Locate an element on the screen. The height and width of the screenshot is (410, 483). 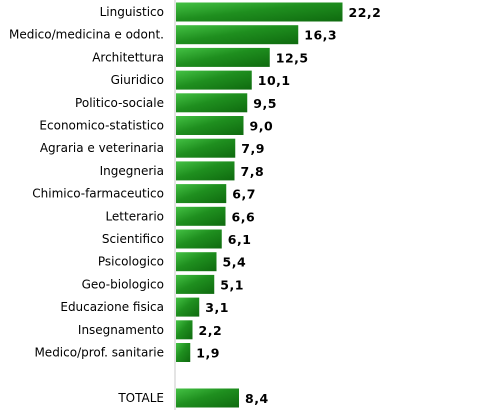
category-label: Medico/medicina e odont. is located at coordinates (86, 35).